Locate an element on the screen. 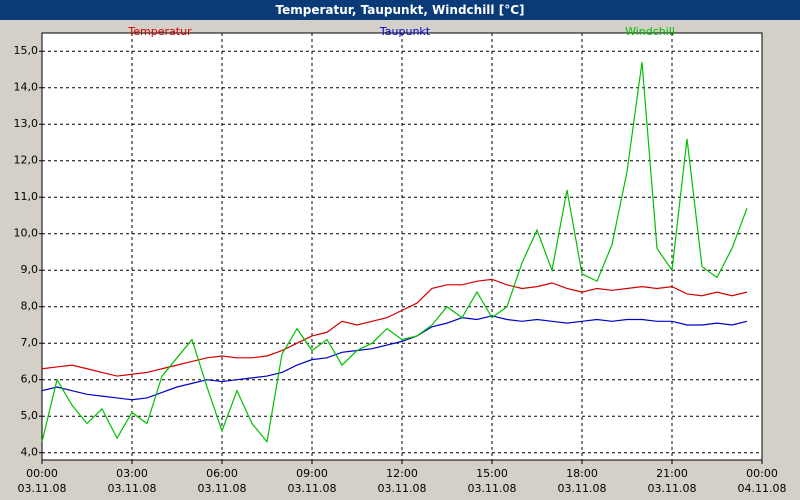  x-tick-label: 06:00 03.11.08 is located at coordinates (222, 481).